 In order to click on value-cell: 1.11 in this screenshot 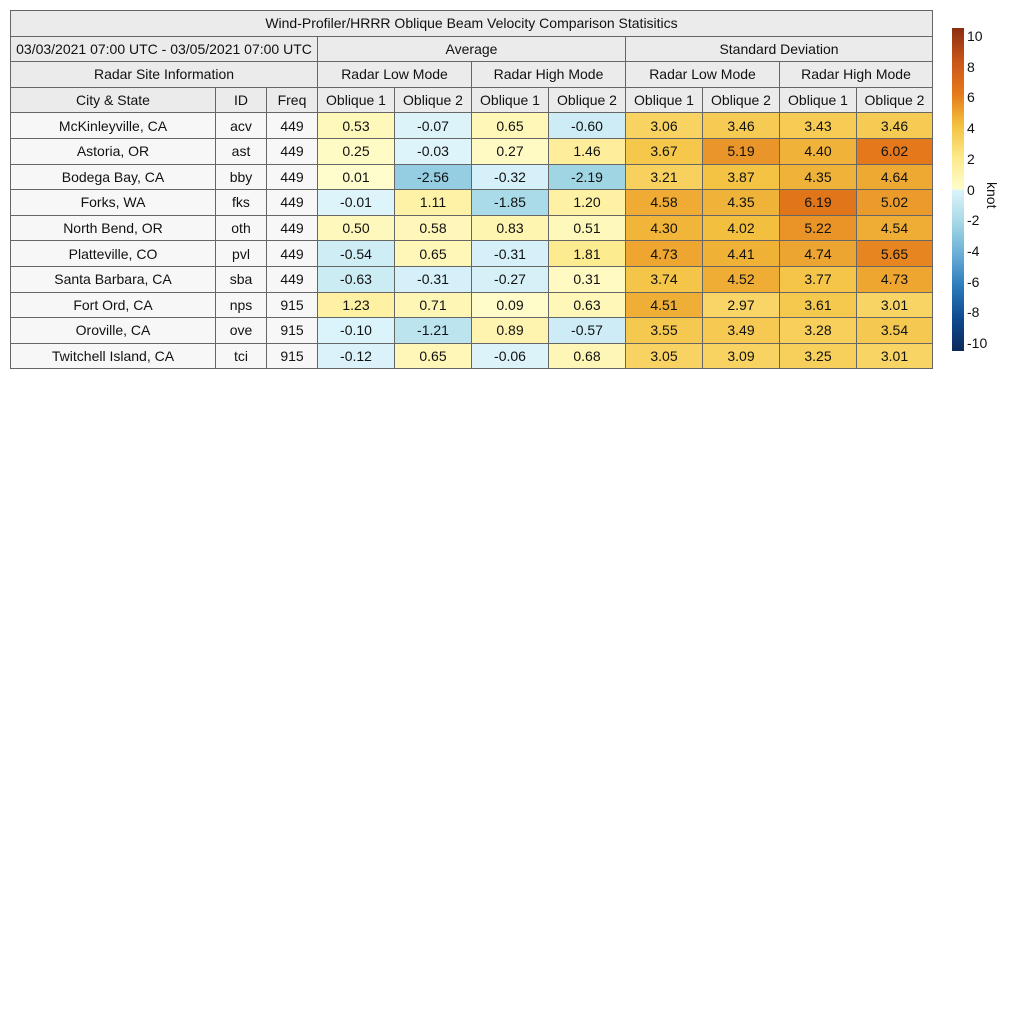, I will do `click(433, 202)`.